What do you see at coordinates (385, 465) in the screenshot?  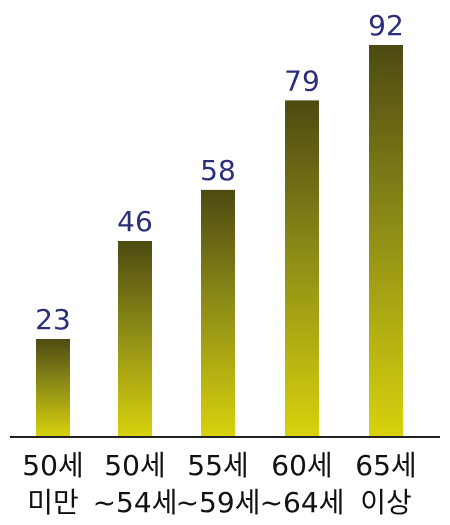 I see `category-label-4-line-0: 65세` at bounding box center [385, 465].